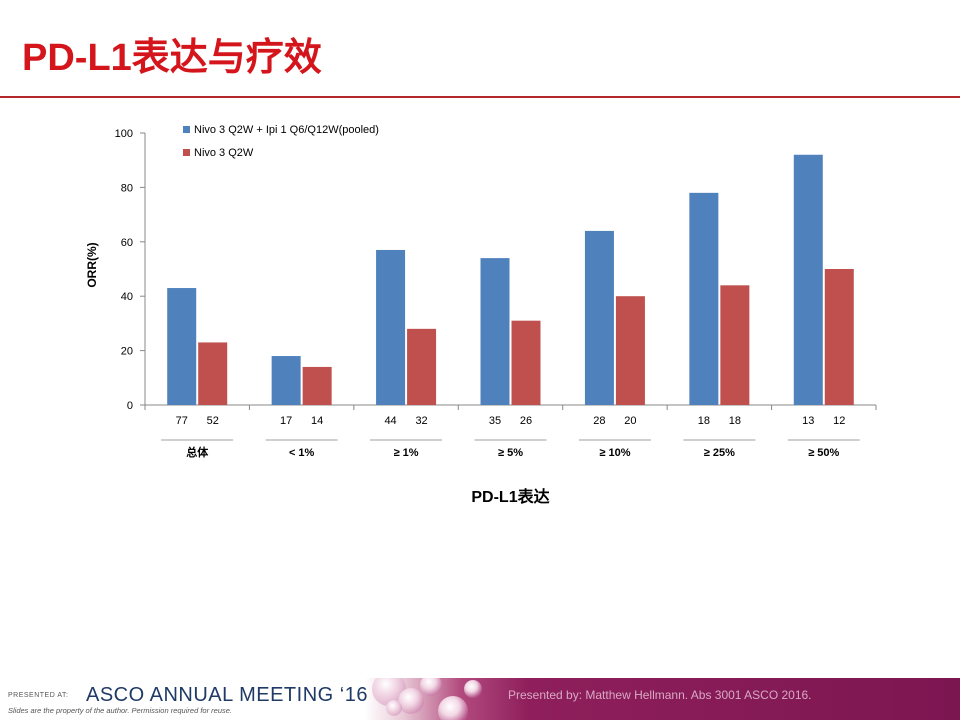  Describe the element at coordinates (127, 297) in the screenshot. I see `y-tick-label: 40` at that location.